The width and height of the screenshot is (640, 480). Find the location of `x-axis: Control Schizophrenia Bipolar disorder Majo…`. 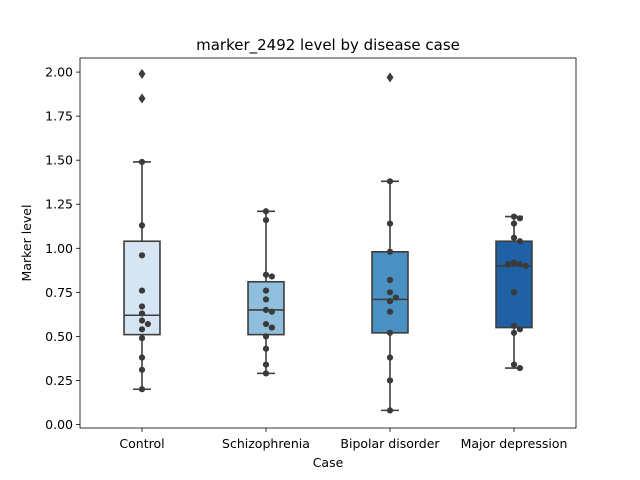

x-axis: Control Schizophrenia Bipolar disorder Majo… is located at coordinates (343, 439).